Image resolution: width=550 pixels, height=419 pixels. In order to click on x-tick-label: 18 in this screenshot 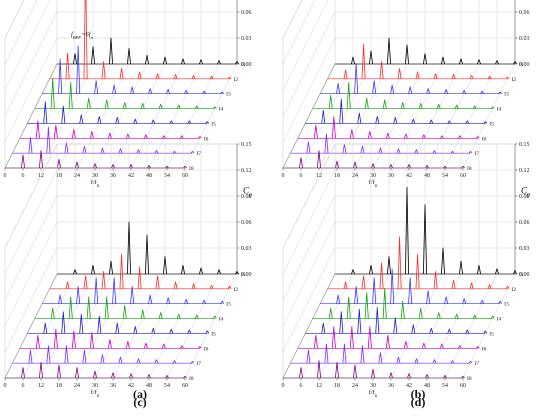, I will do `click(337, 386)`.